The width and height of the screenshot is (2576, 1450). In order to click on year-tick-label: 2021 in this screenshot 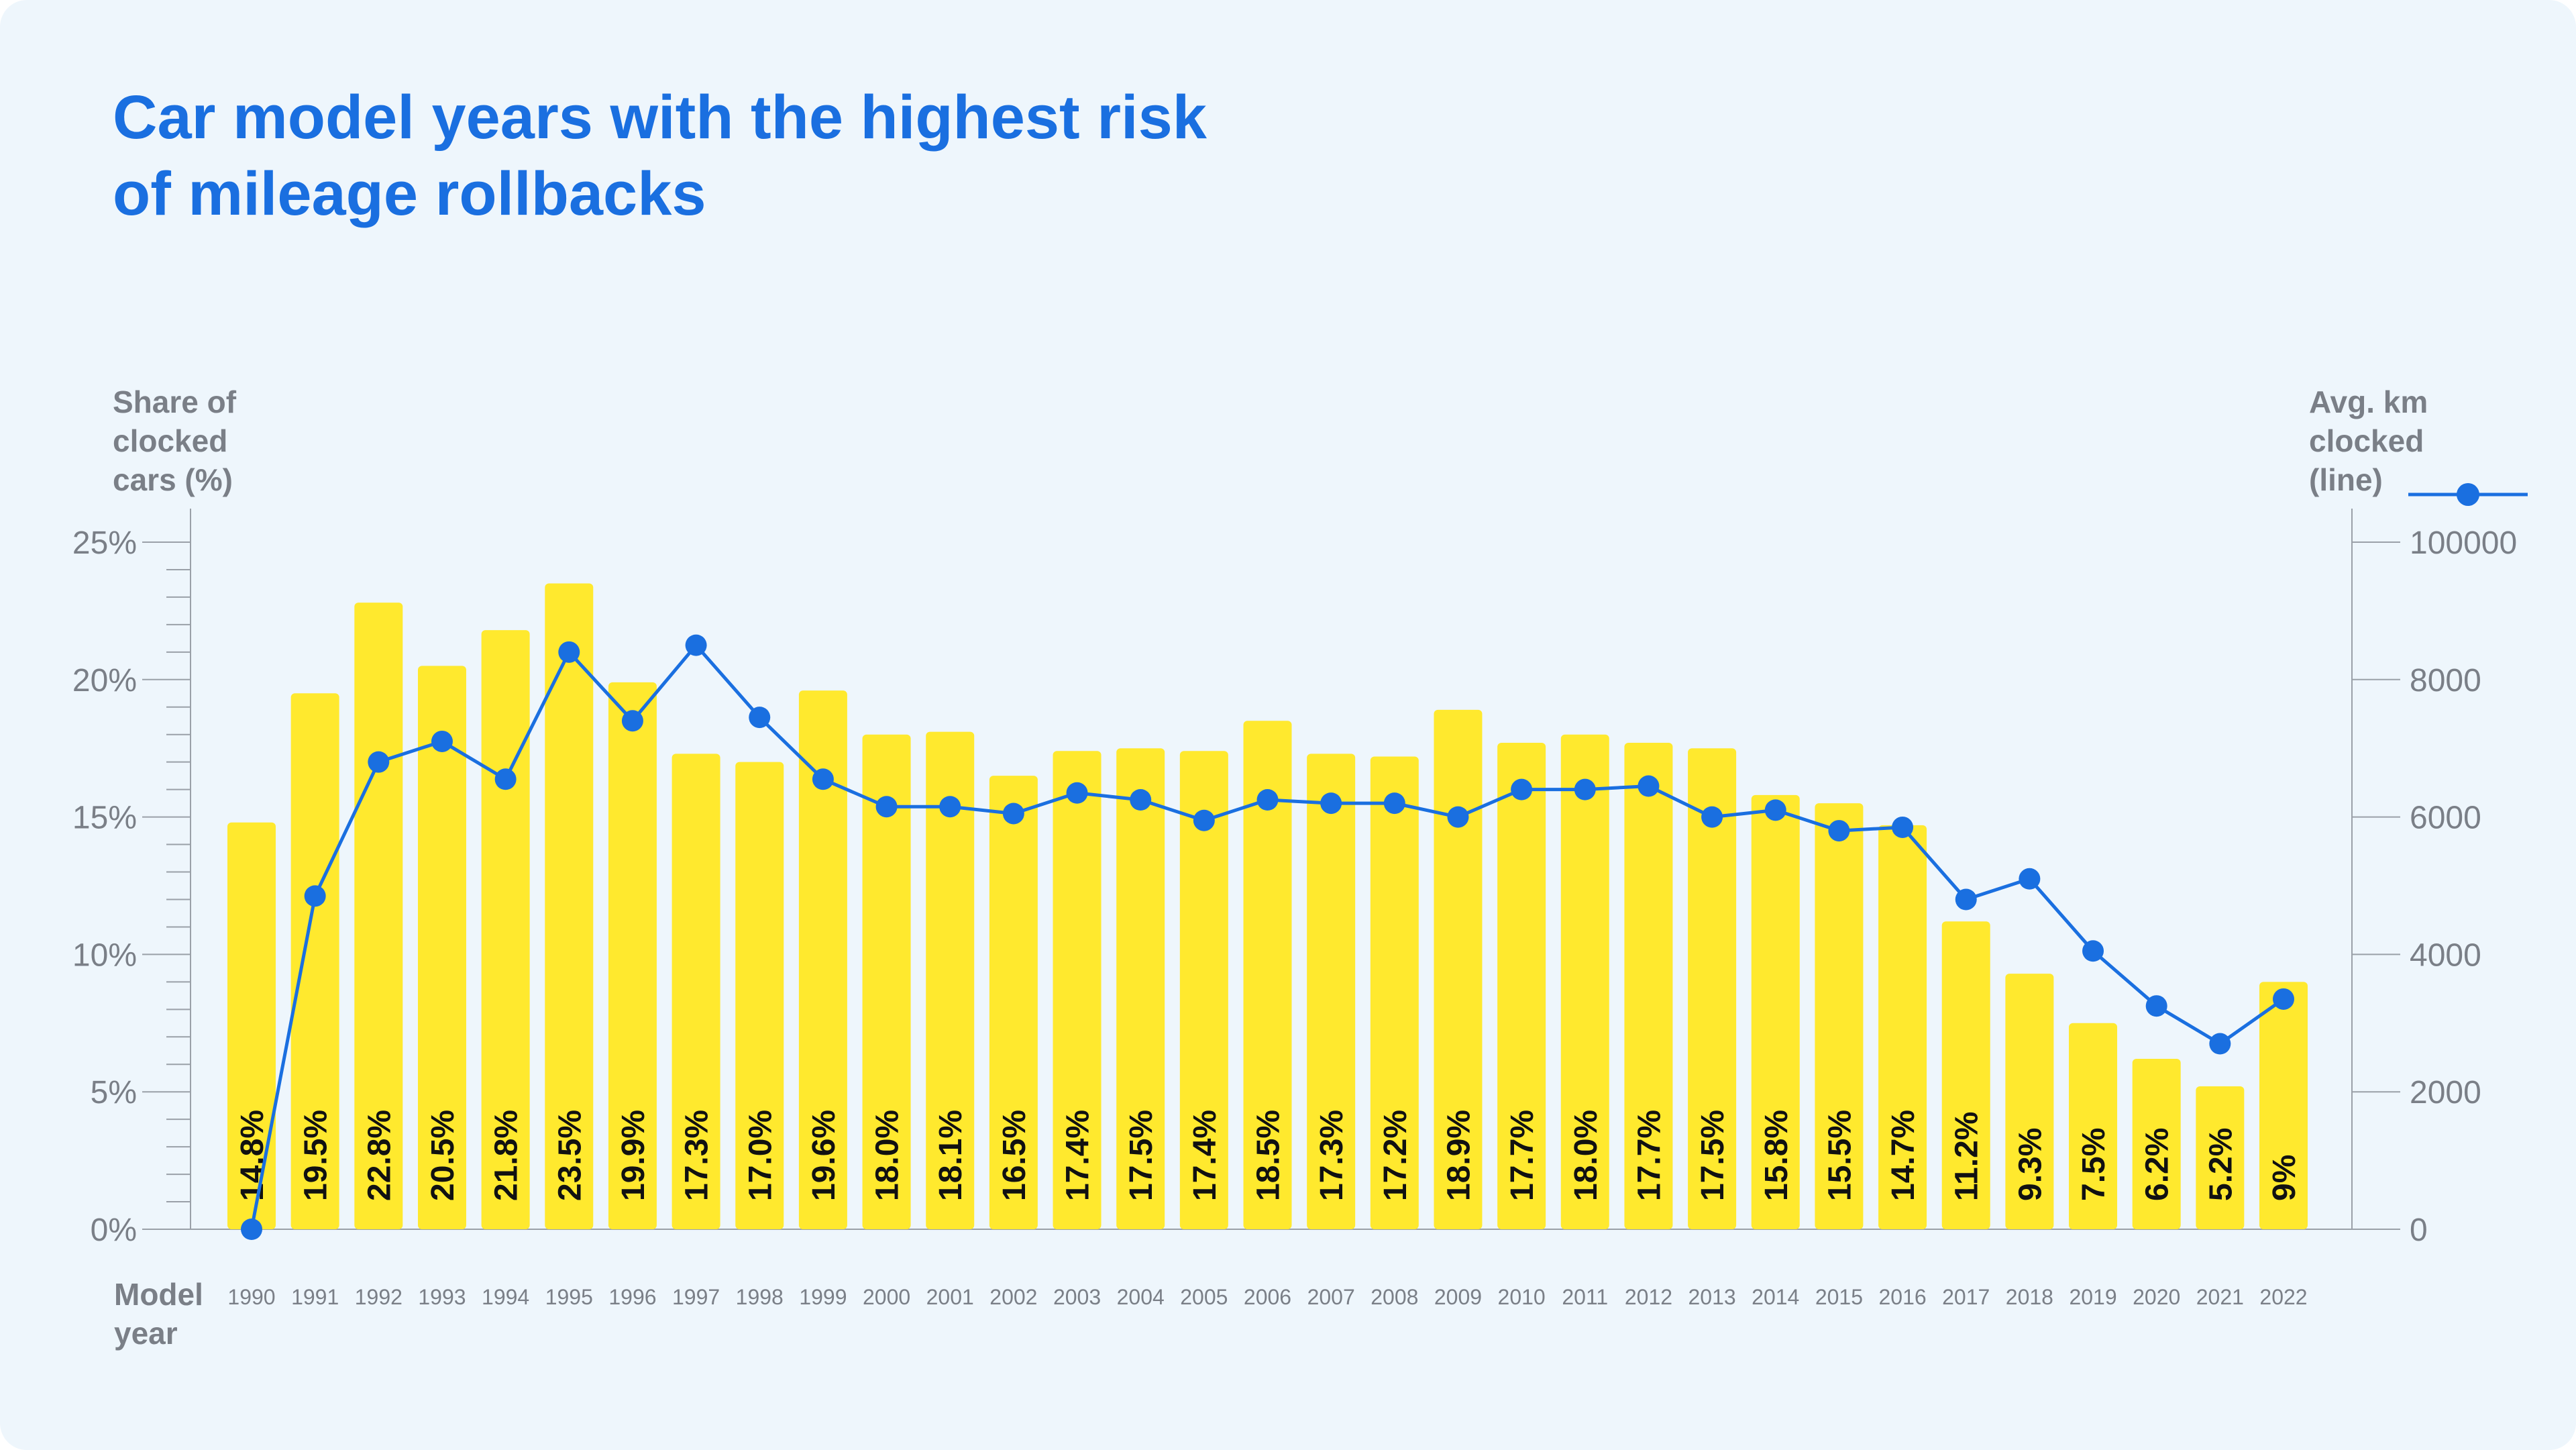, I will do `click(2220, 1297)`.